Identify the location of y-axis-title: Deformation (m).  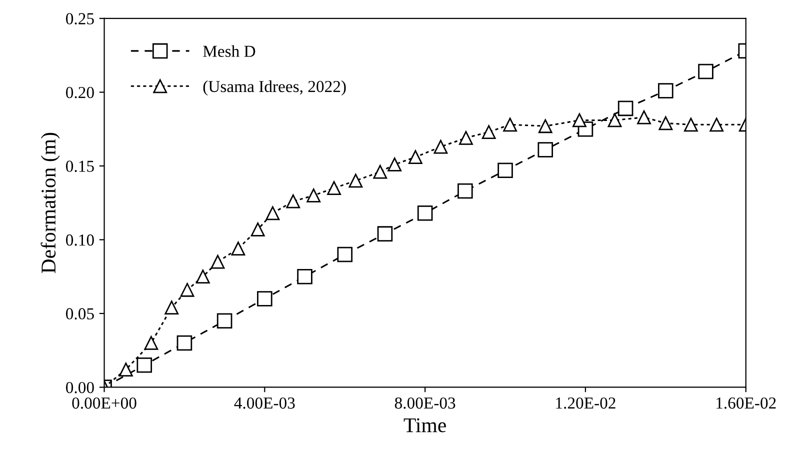
(50, 203).